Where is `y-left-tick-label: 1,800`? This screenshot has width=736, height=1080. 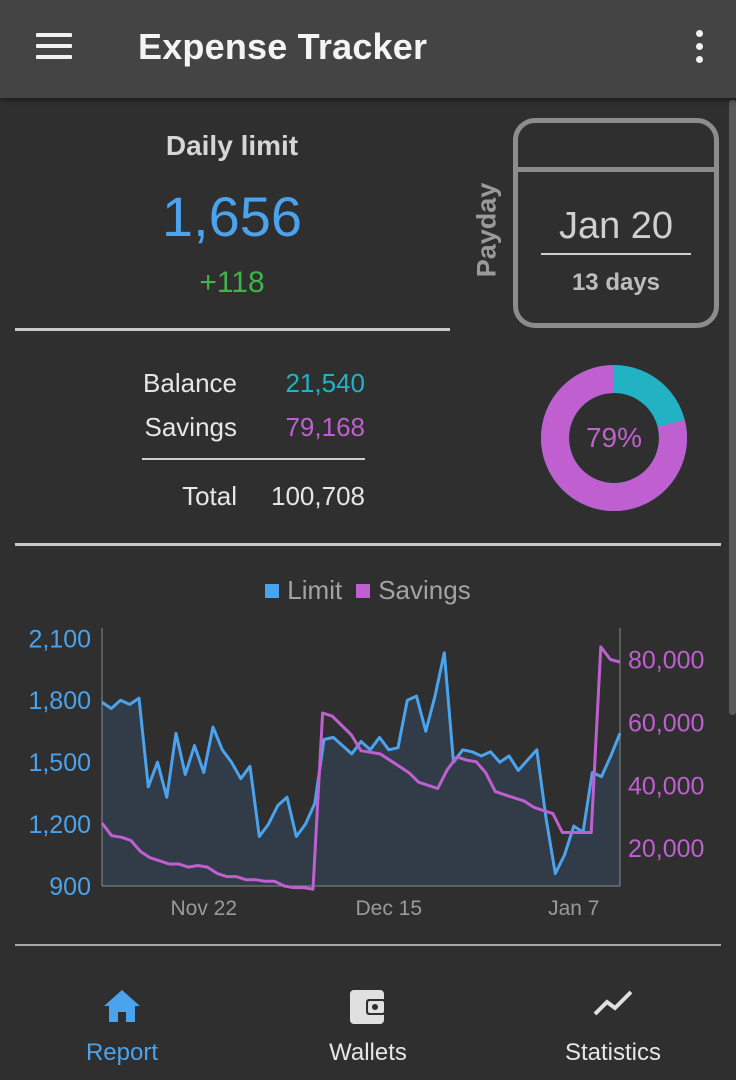 y-left-tick-label: 1,800 is located at coordinates (59, 701).